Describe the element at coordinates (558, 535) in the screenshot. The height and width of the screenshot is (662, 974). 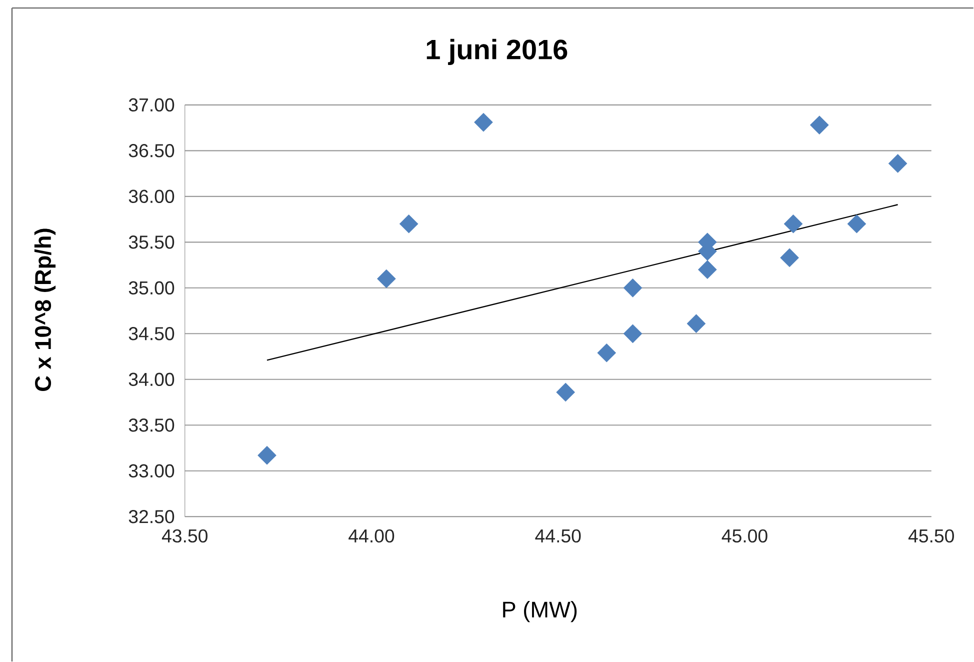
I see `x-tick-label: 44.50` at that location.